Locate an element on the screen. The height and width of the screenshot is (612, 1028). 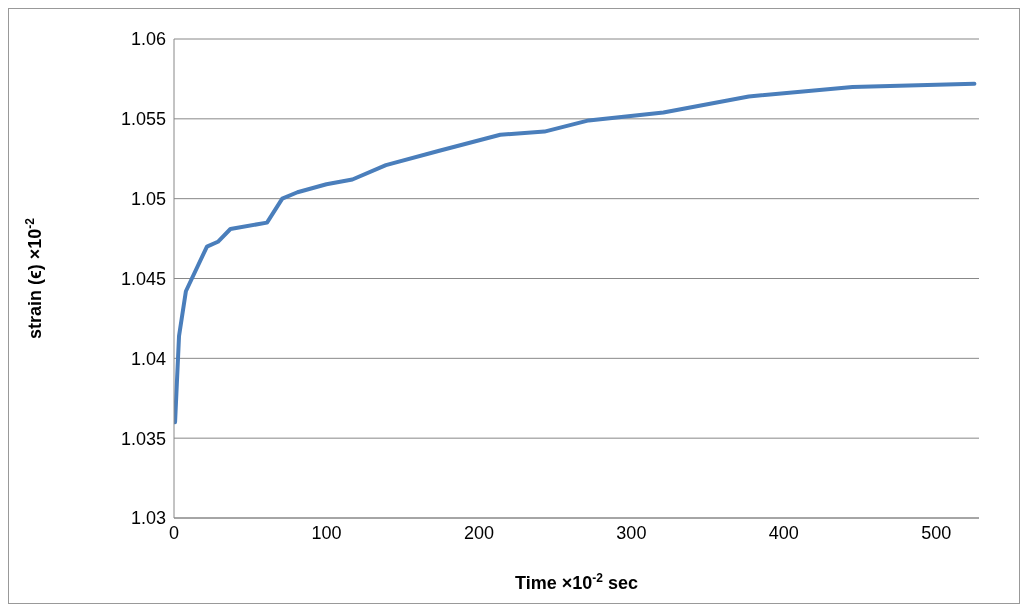
x-tick-label: 400 is located at coordinates (783, 532).